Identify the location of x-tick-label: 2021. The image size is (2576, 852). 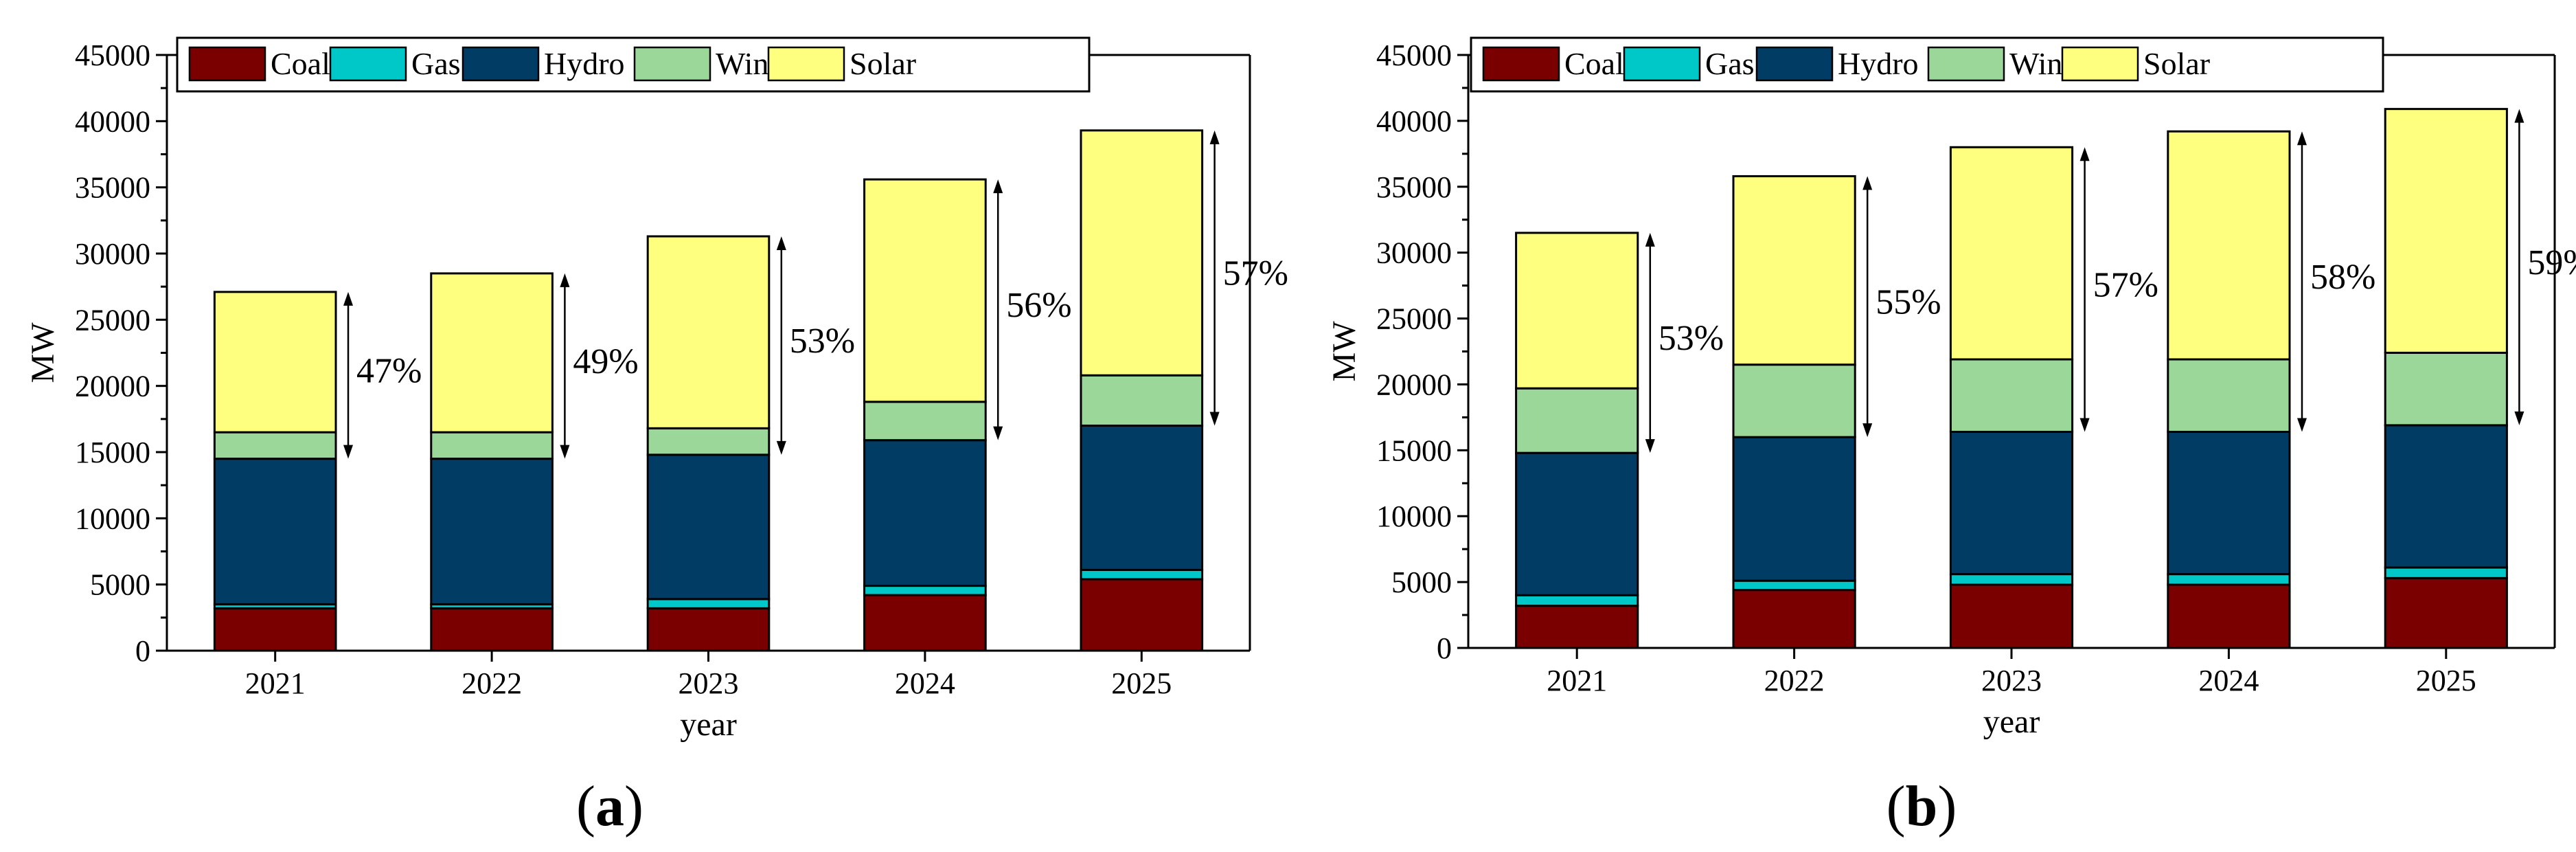
(275, 683).